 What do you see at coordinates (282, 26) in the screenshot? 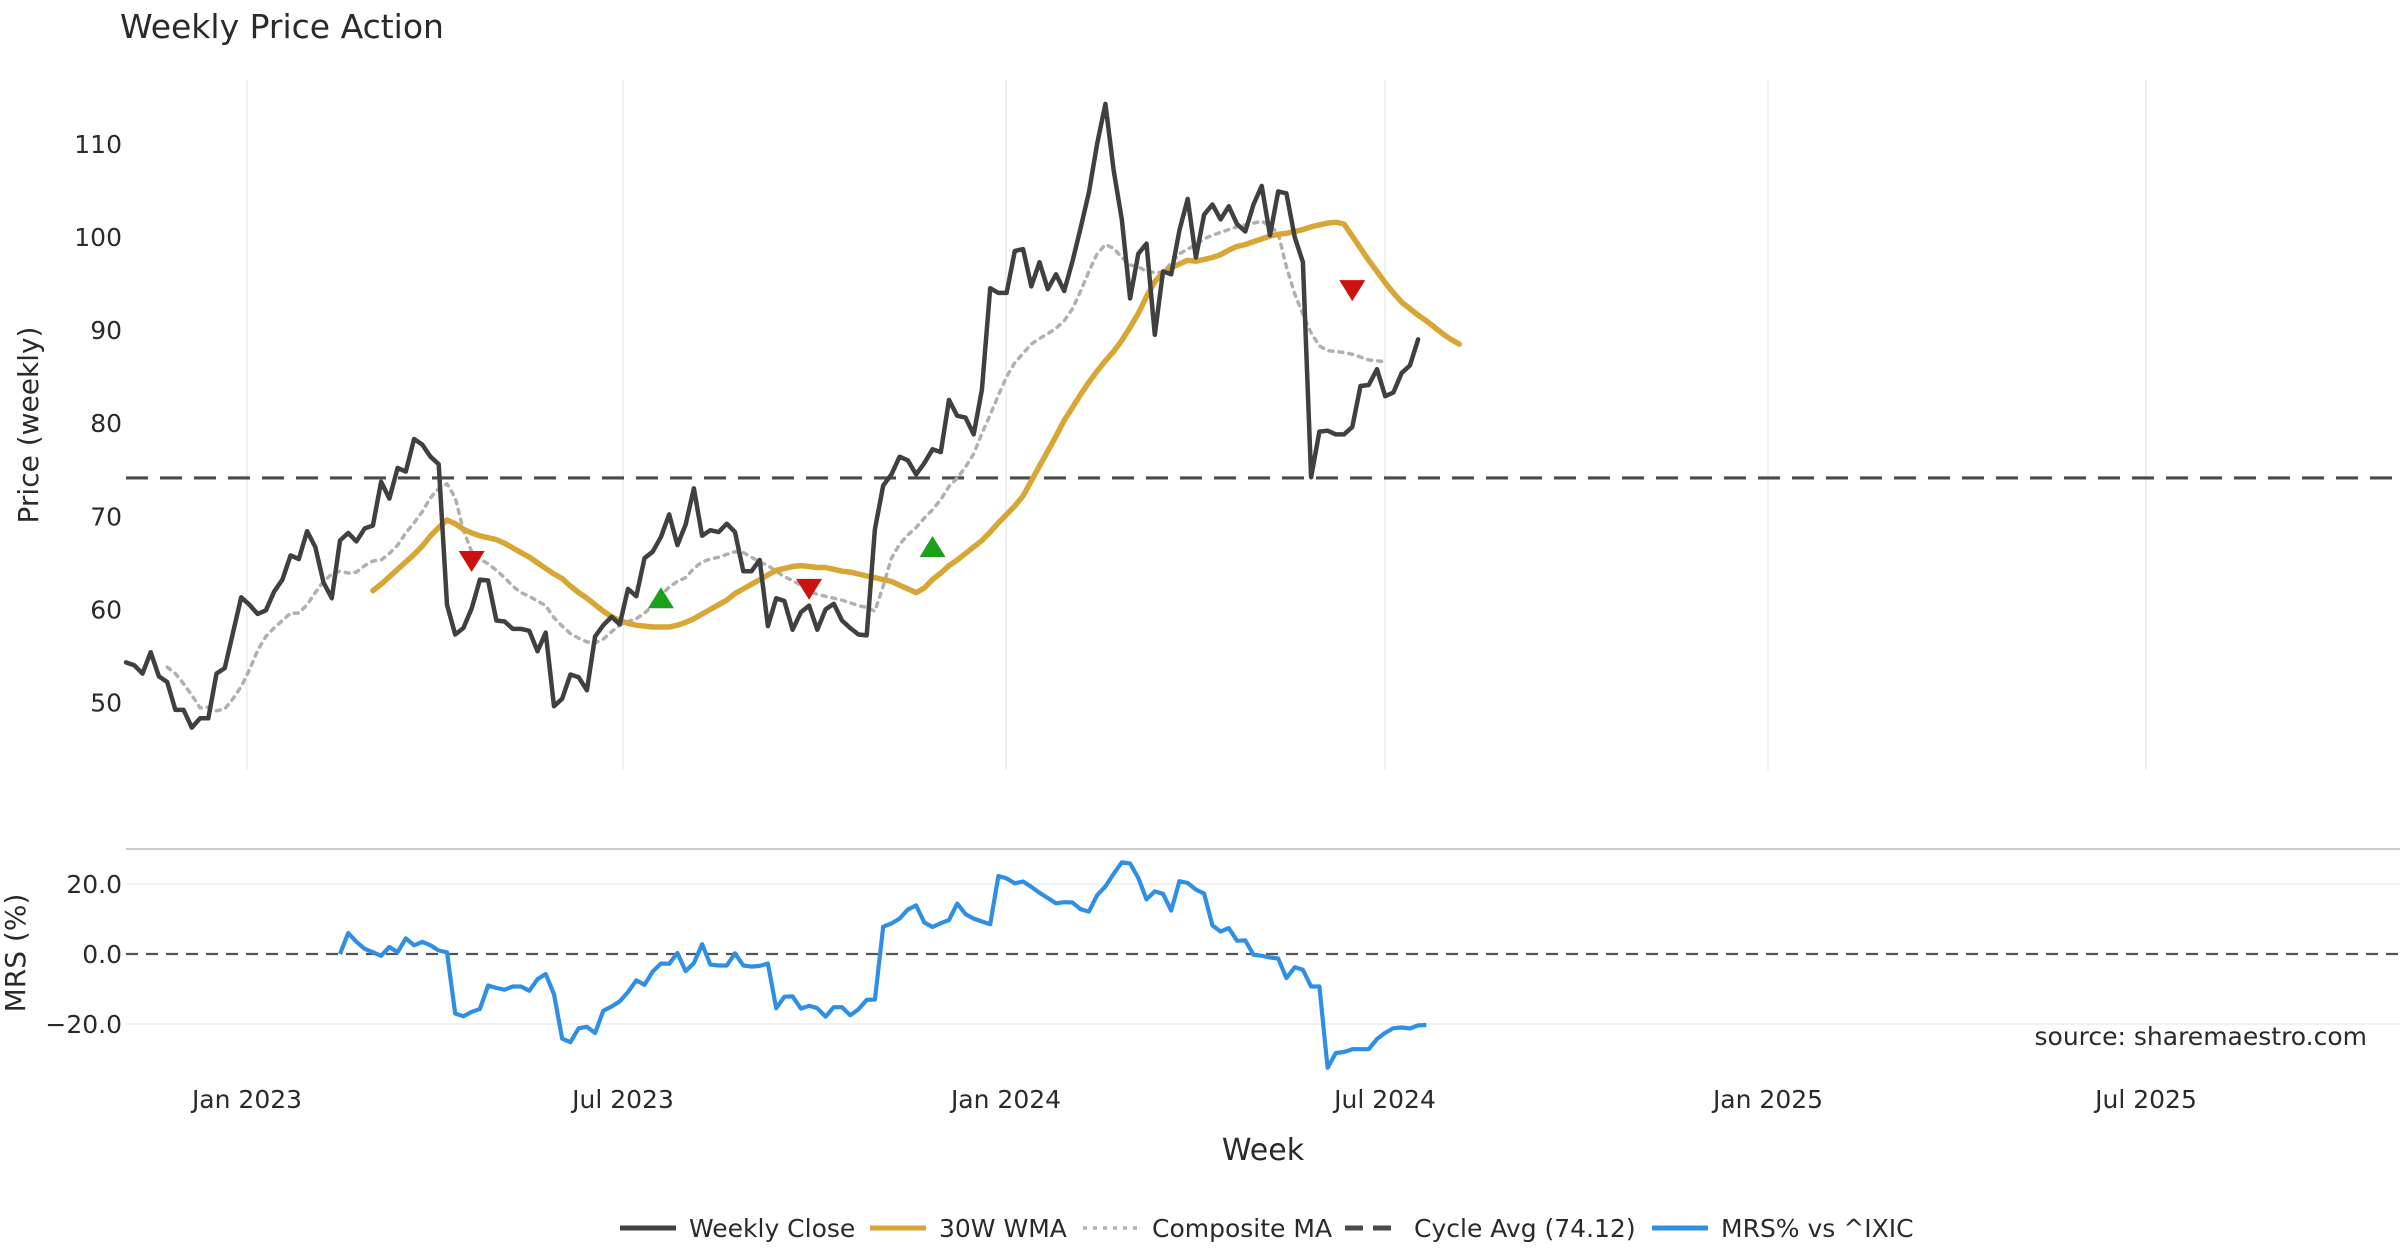
I see `chart-title: Weekly Price Action` at bounding box center [282, 26].